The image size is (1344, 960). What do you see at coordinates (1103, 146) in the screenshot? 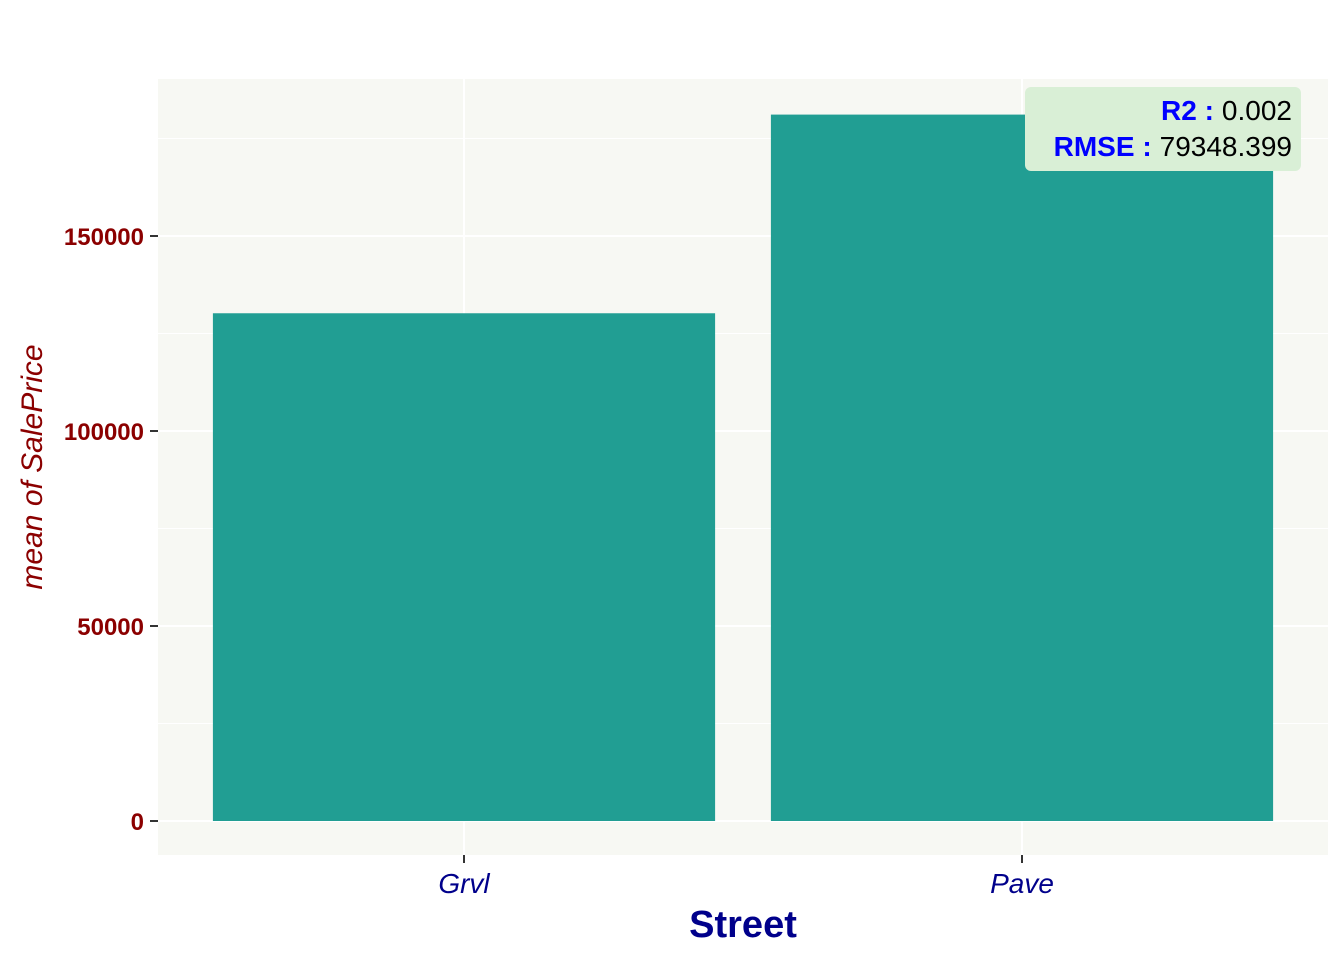
I see `rmse-label: RMSE :` at bounding box center [1103, 146].